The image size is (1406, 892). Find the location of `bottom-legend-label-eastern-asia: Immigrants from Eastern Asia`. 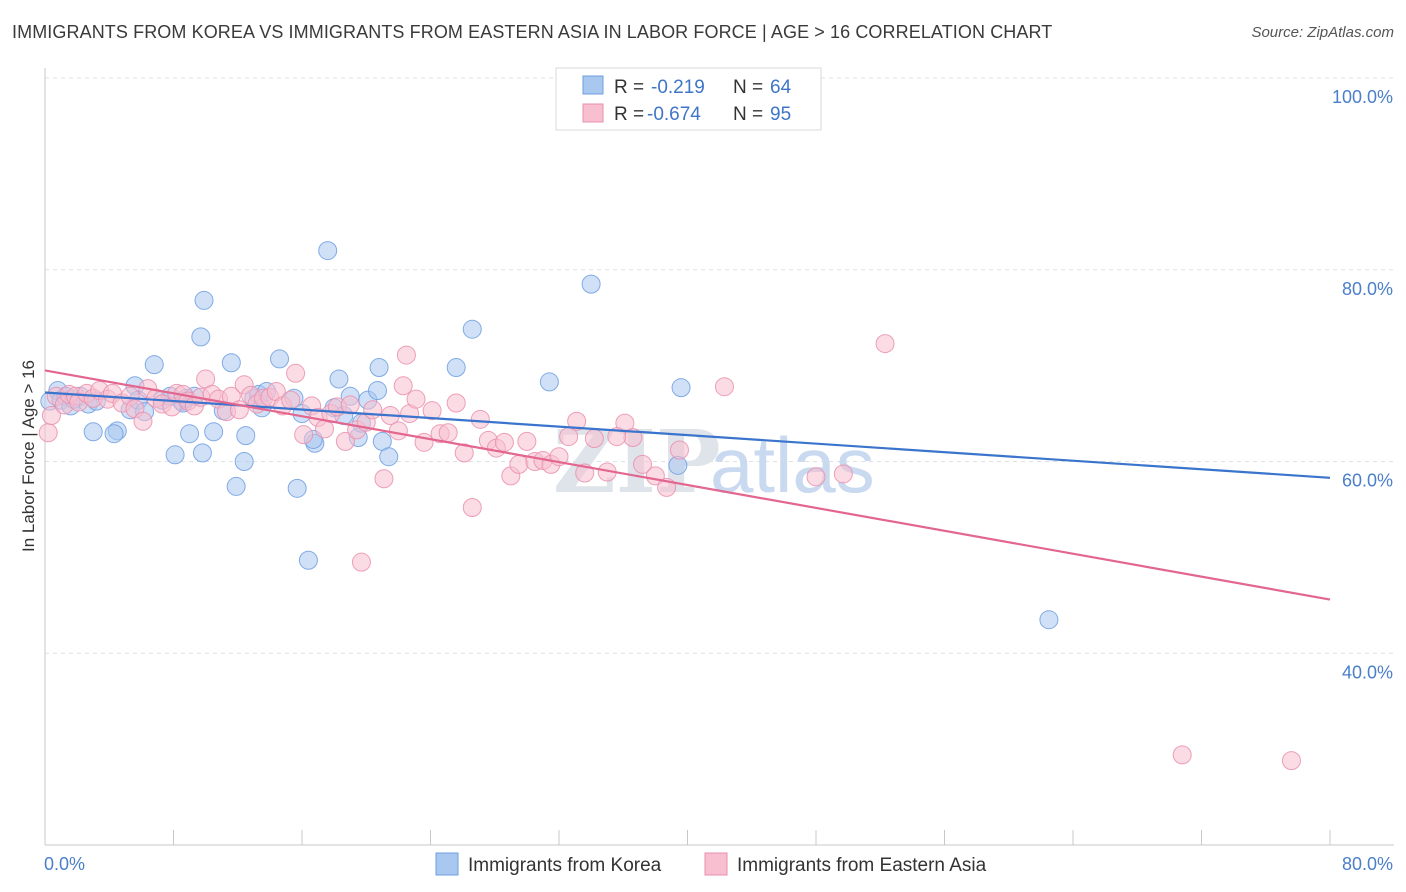

bottom-legend-label-eastern-asia: Immigrants from Eastern Asia is located at coordinates (862, 865).